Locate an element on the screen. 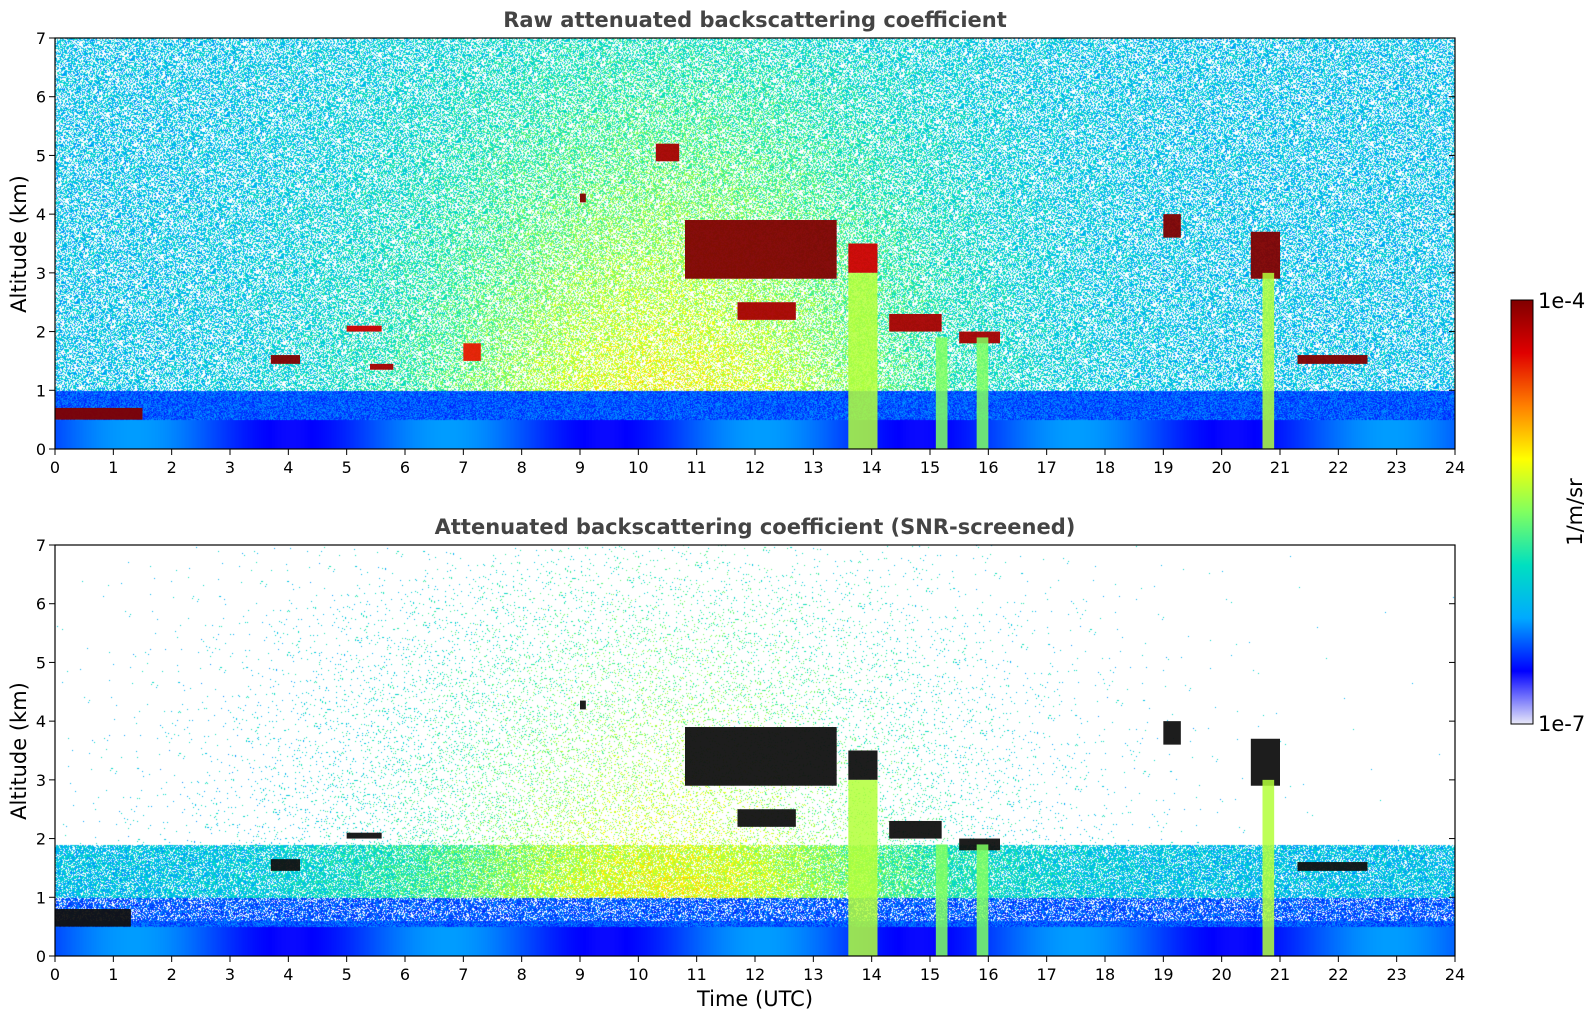 This screenshot has width=1595, height=1020. colorbar-min-label: 1e-7 is located at coordinates (1561, 724).